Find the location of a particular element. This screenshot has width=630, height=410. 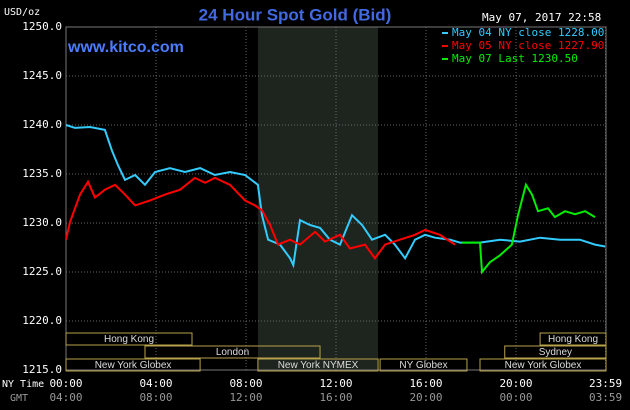

gmt-tick-label: 08:00 is located at coordinates (155, 397).